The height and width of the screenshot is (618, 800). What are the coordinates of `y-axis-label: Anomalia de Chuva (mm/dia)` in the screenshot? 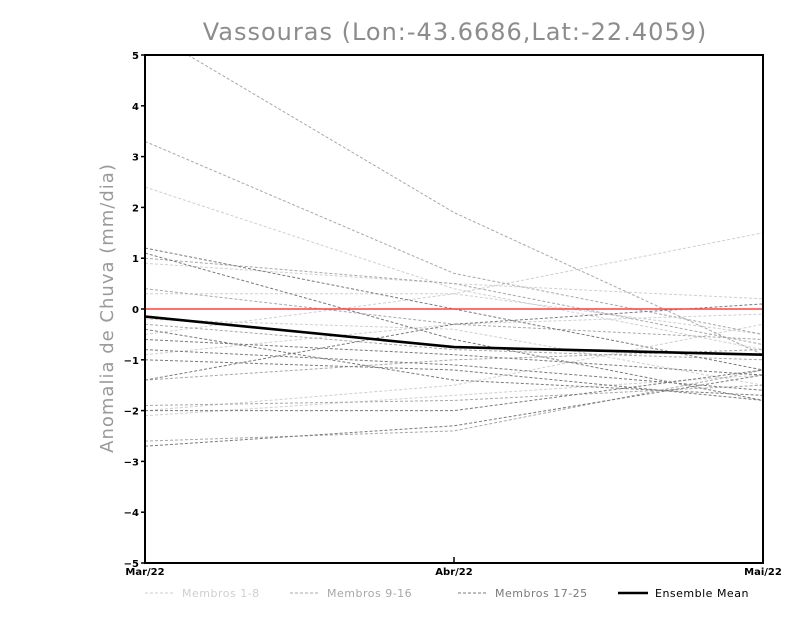 It's located at (107, 308).